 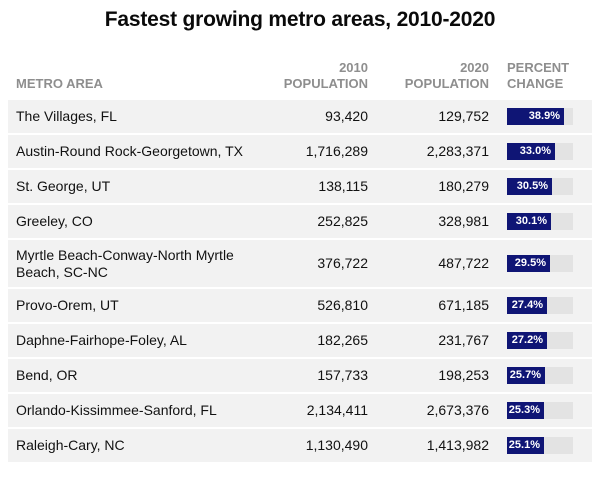 I want to click on percent-change-label: 25.1%, so click(x=524, y=445).